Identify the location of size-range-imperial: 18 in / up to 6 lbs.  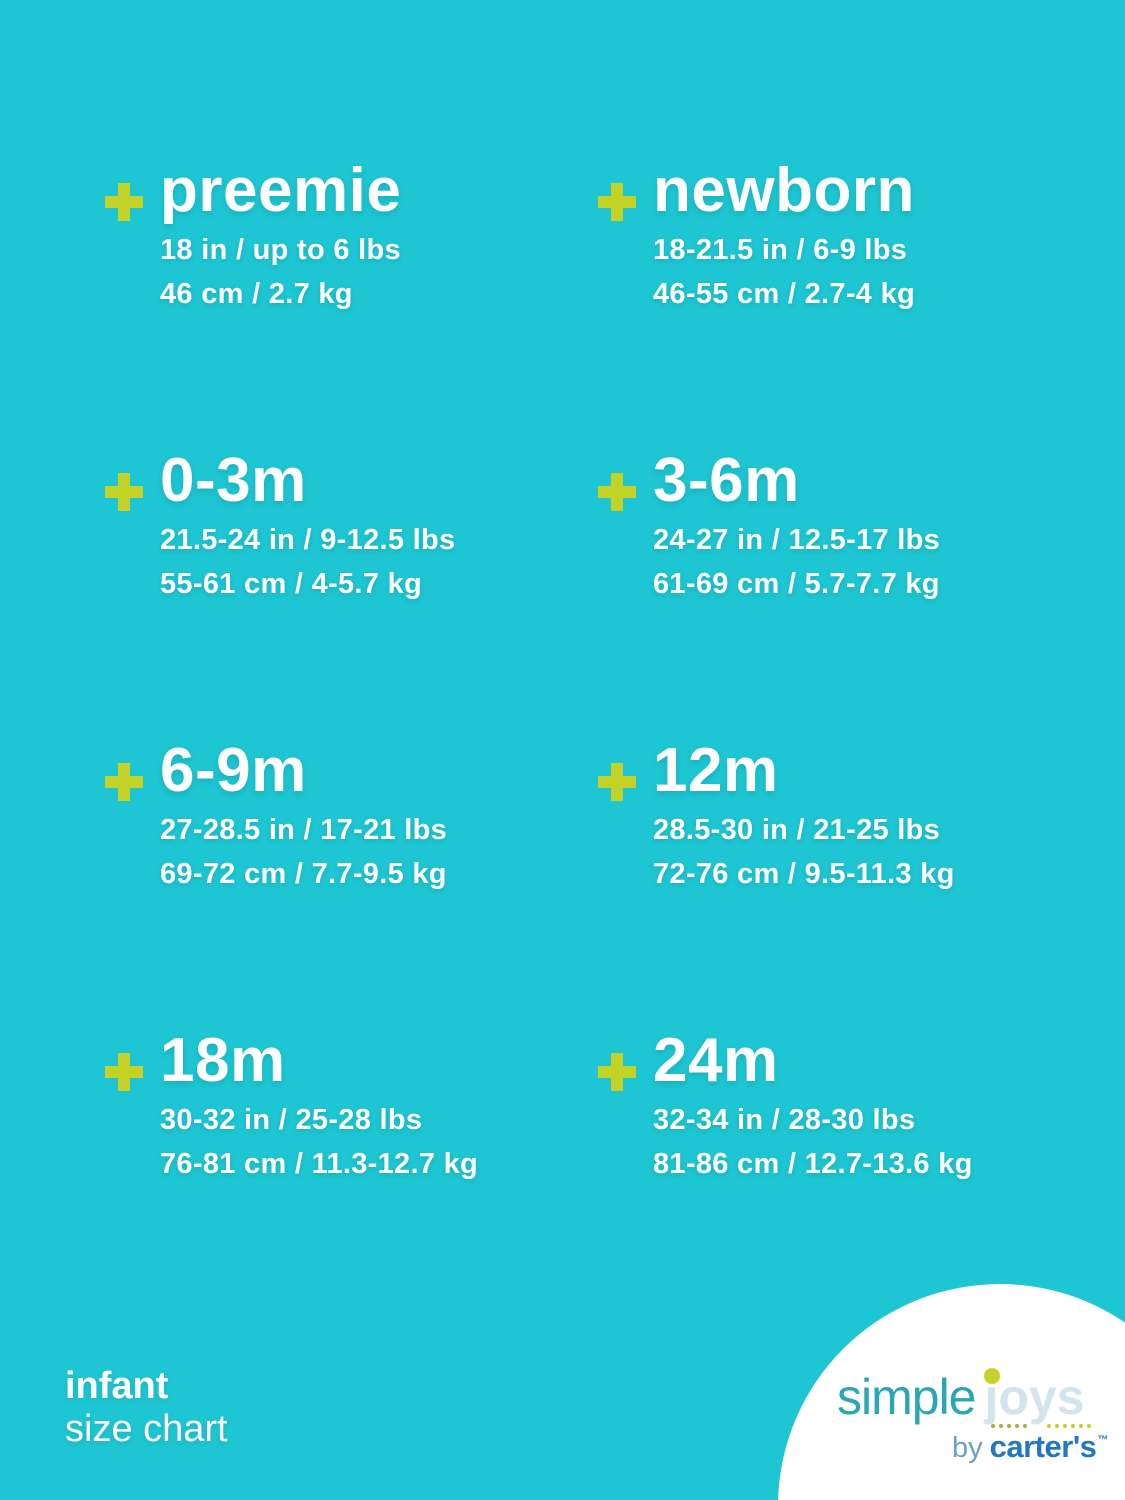
(280, 250).